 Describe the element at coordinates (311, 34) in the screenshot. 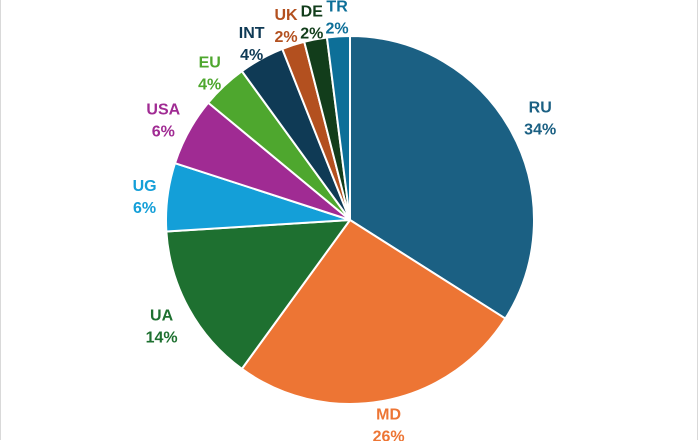

I see `slice-percent-de: 2%` at that location.